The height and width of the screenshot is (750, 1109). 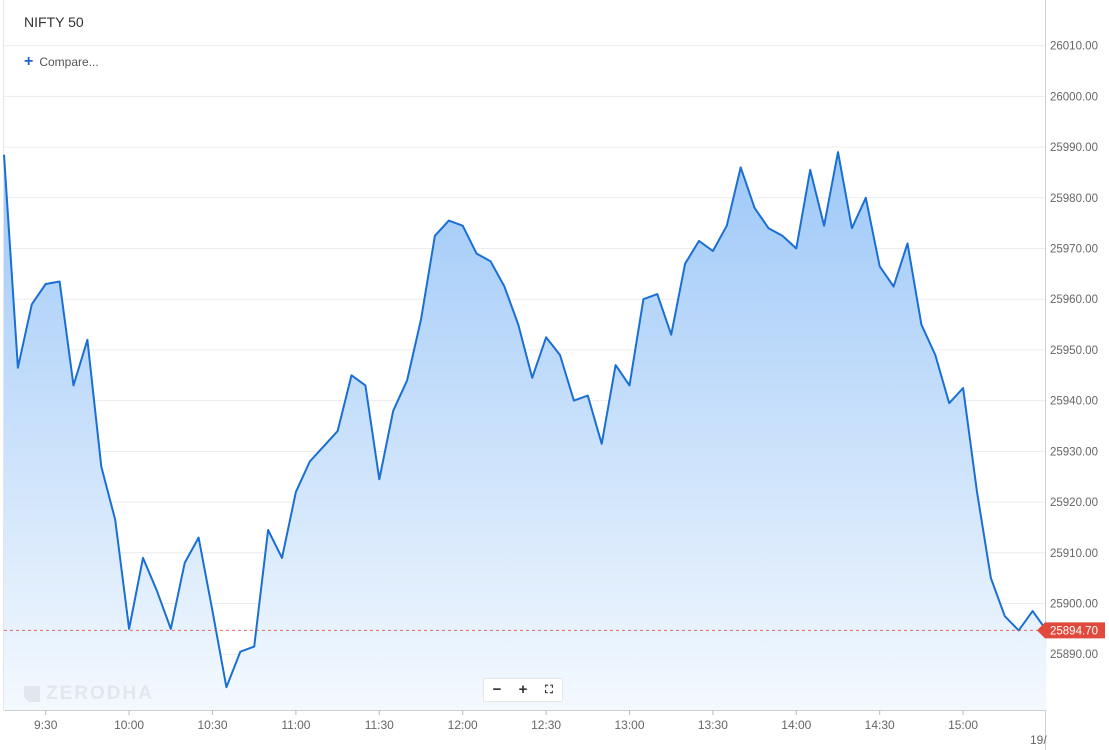 I want to click on x-tick-label: 14:30, so click(x=880, y=725).